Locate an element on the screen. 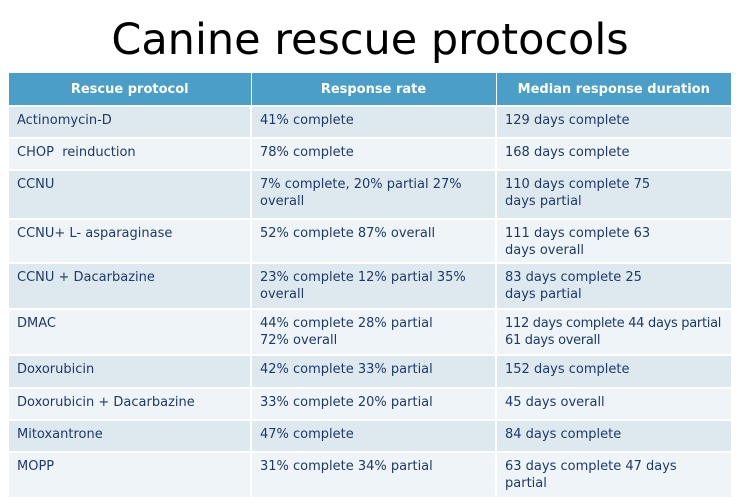  duration-cell: 168 days complete is located at coordinates (613, 154).